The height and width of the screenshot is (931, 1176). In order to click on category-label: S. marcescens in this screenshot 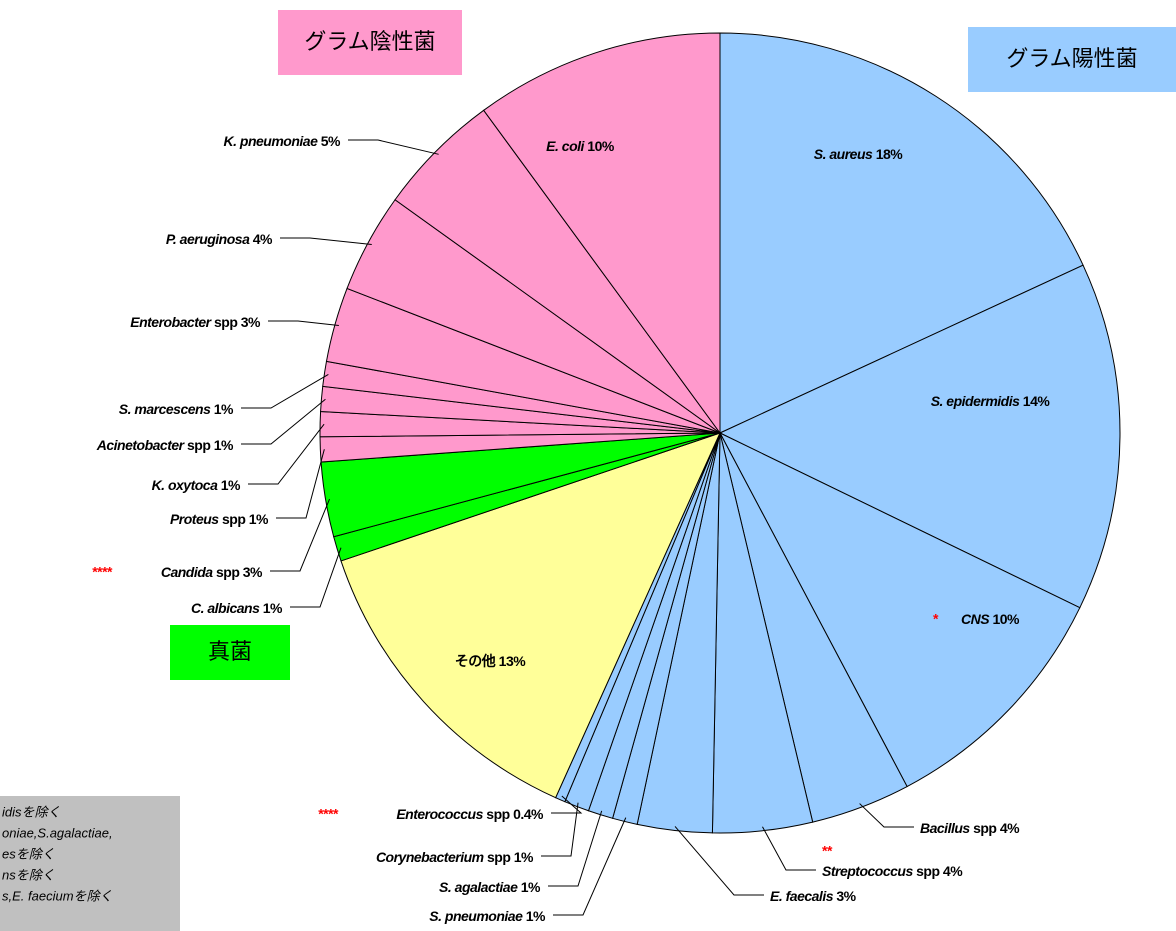, I will do `click(165, 409)`.